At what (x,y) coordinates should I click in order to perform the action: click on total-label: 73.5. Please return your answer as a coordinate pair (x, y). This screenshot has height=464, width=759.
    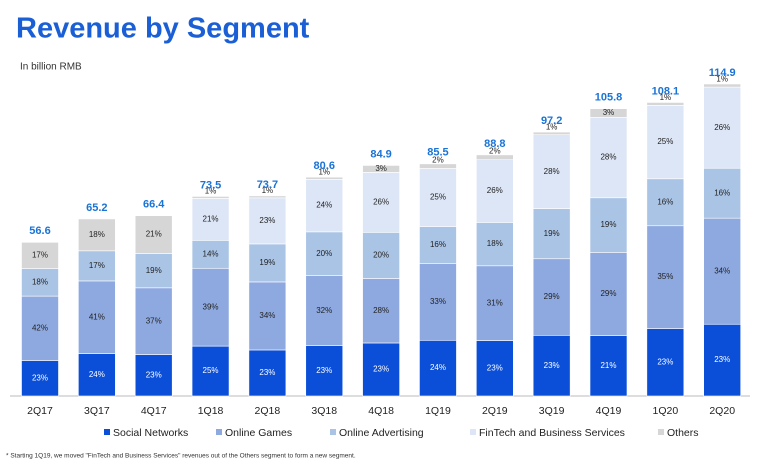
    Looking at the image, I should click on (210, 185).